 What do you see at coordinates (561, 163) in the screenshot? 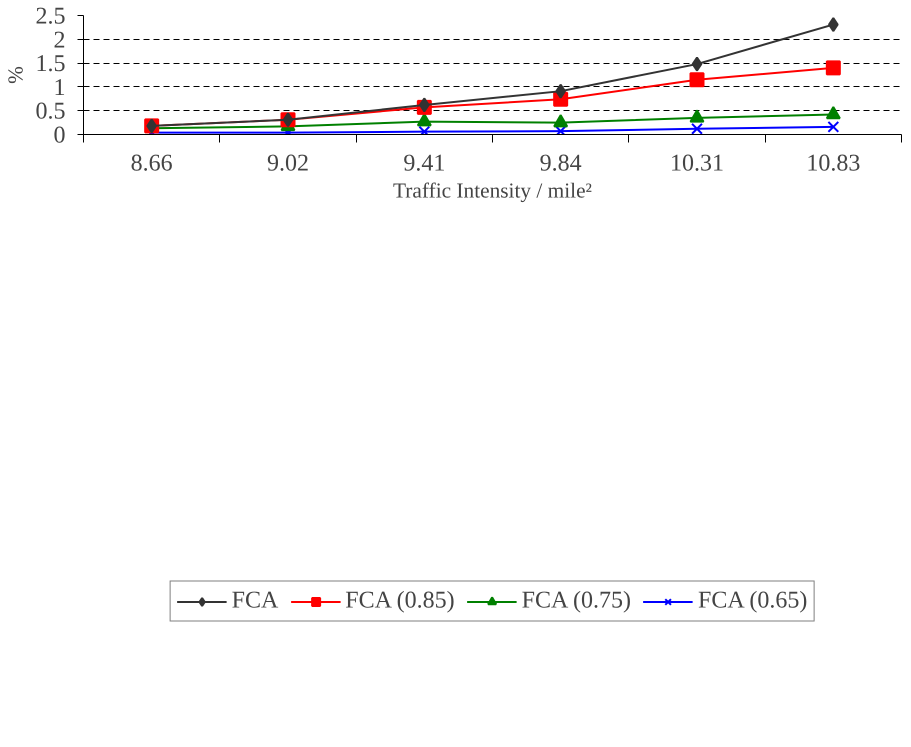
I see `x-tick-label: 9.84` at bounding box center [561, 163].